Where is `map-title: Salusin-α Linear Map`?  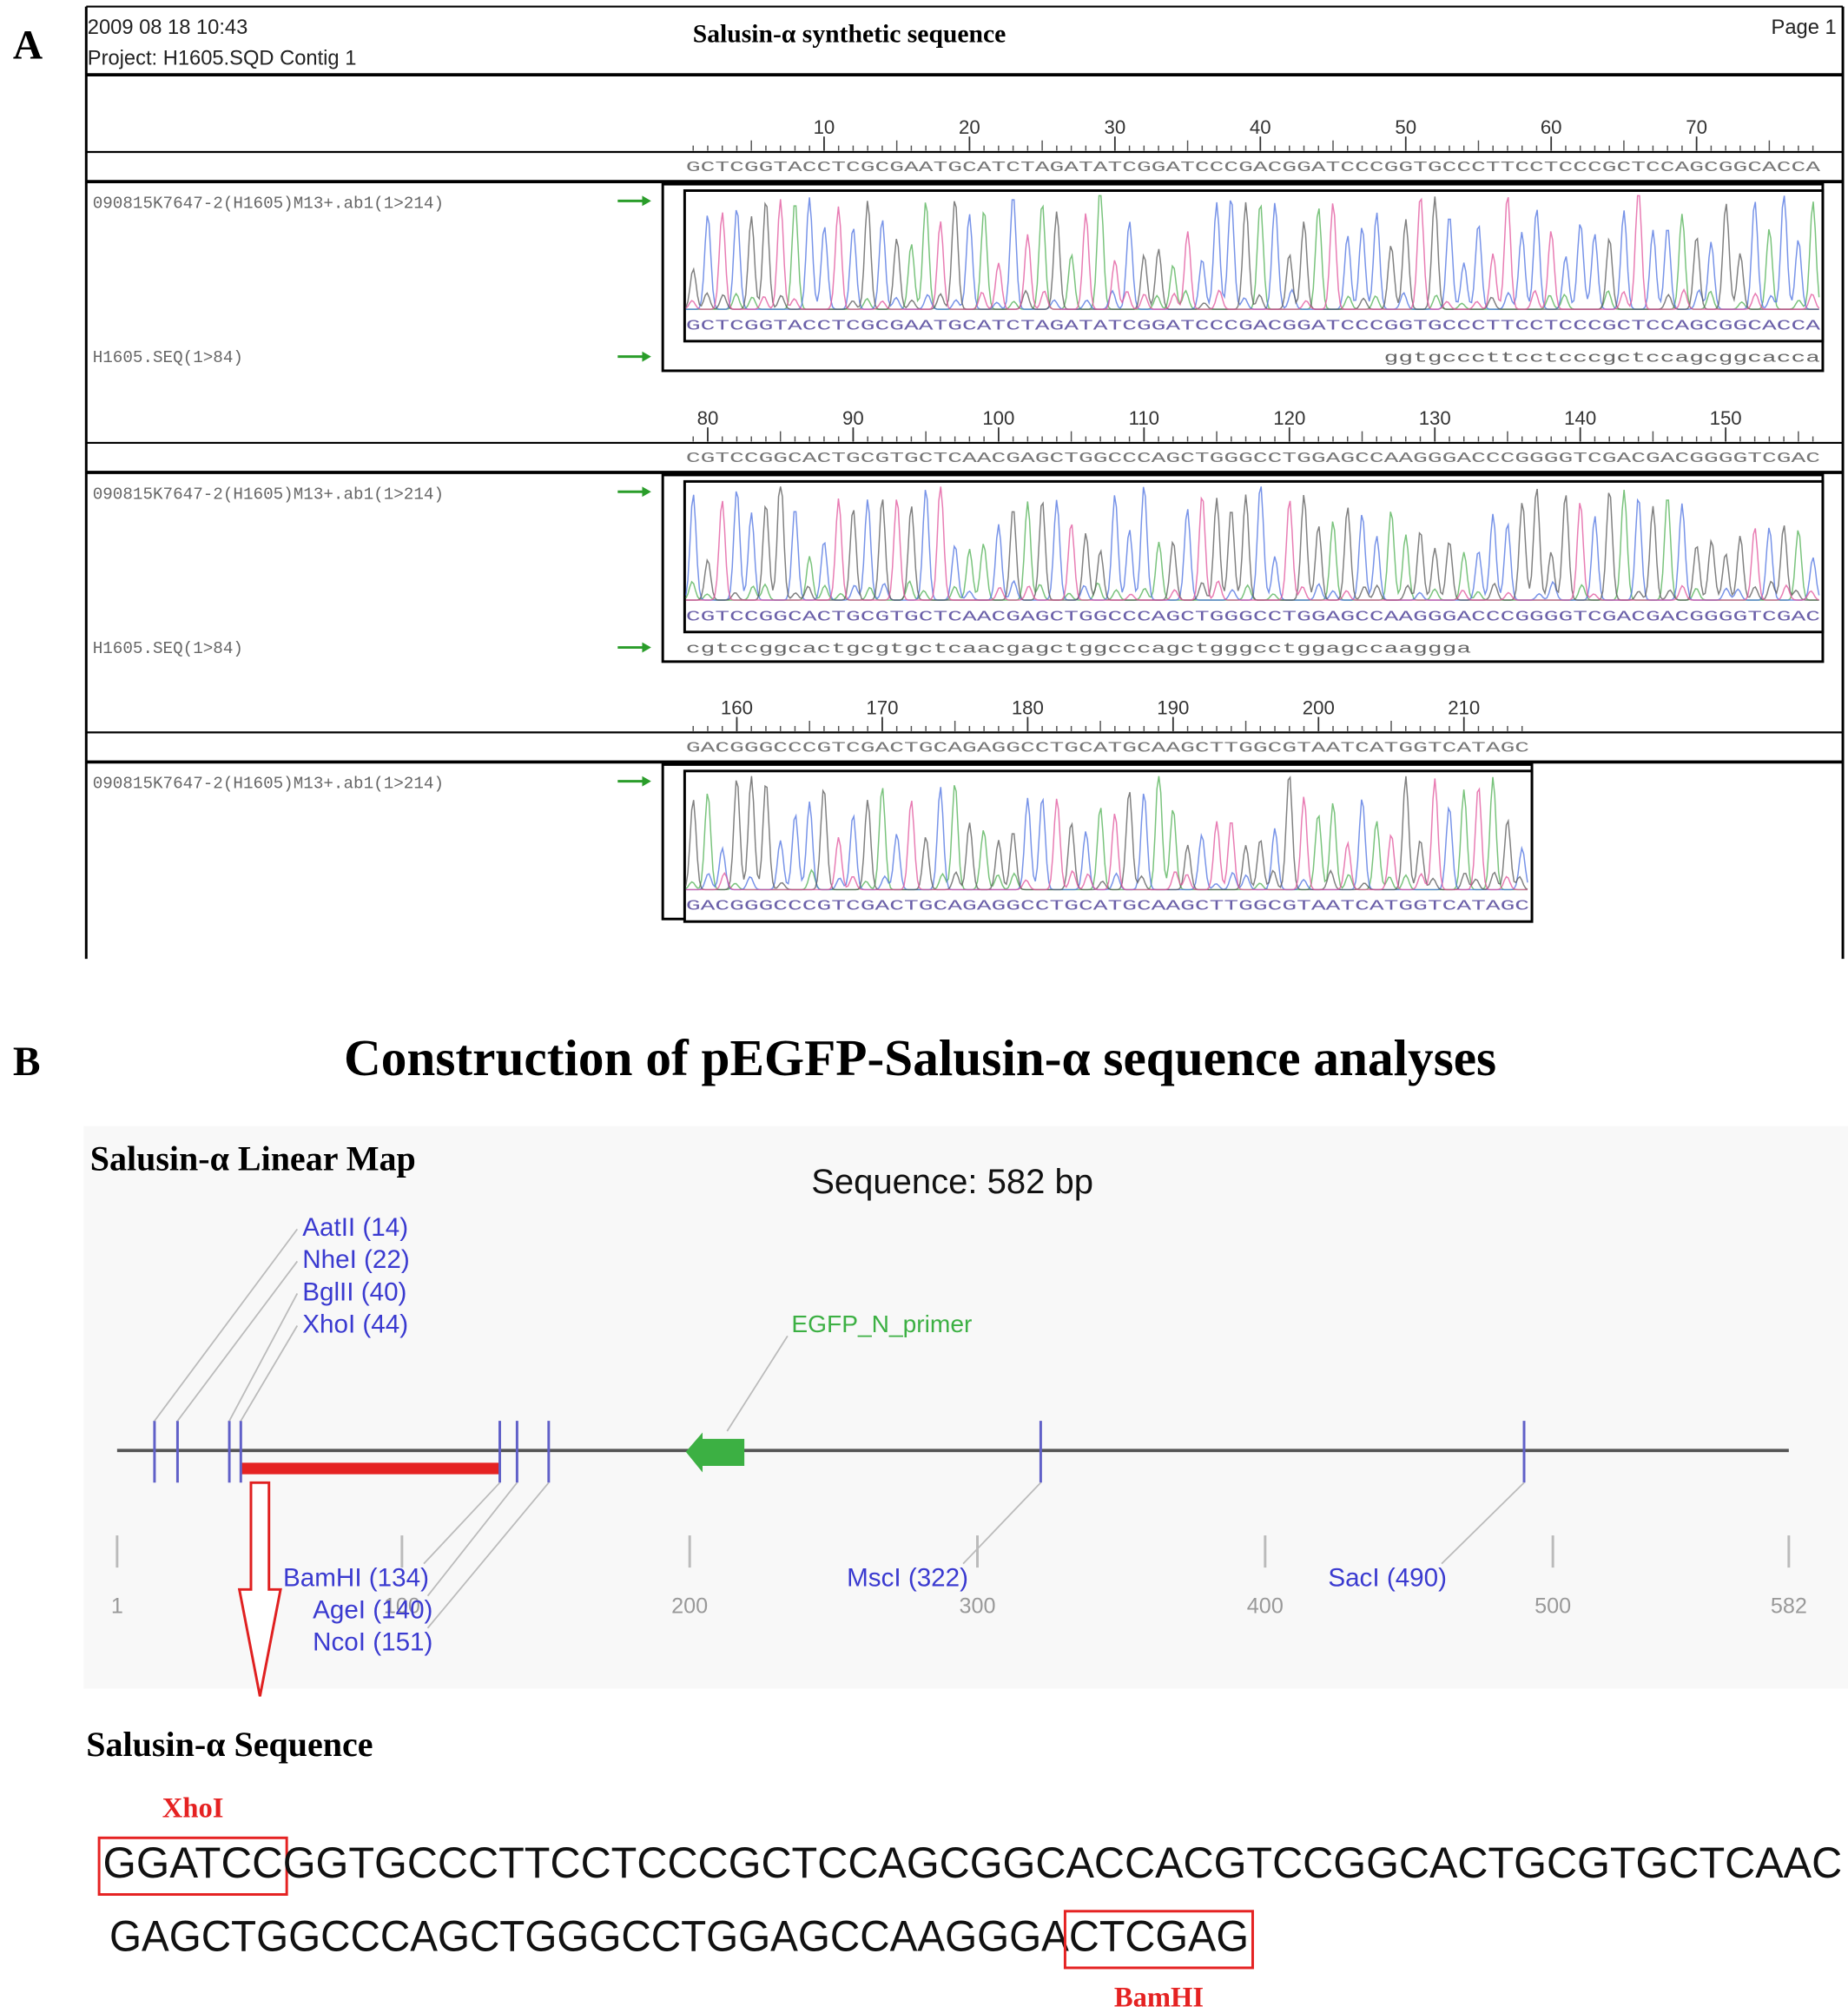
map-title: Salusin-α Linear Map is located at coordinates (253, 1158).